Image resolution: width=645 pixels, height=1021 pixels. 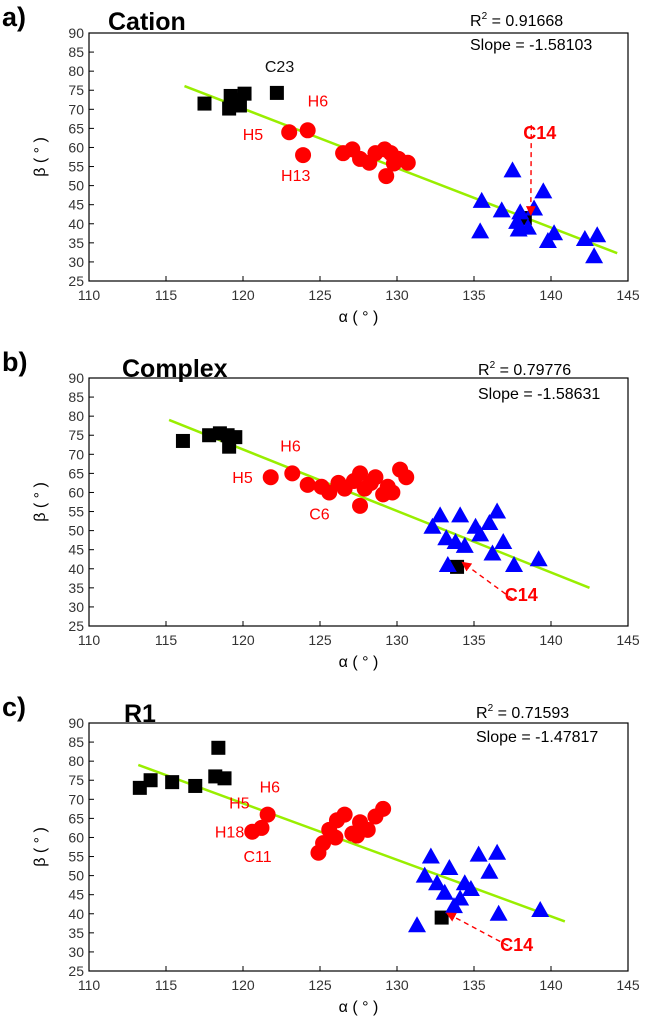 I want to click on panel-b-r2-prefix: R, so click(x=484, y=370).